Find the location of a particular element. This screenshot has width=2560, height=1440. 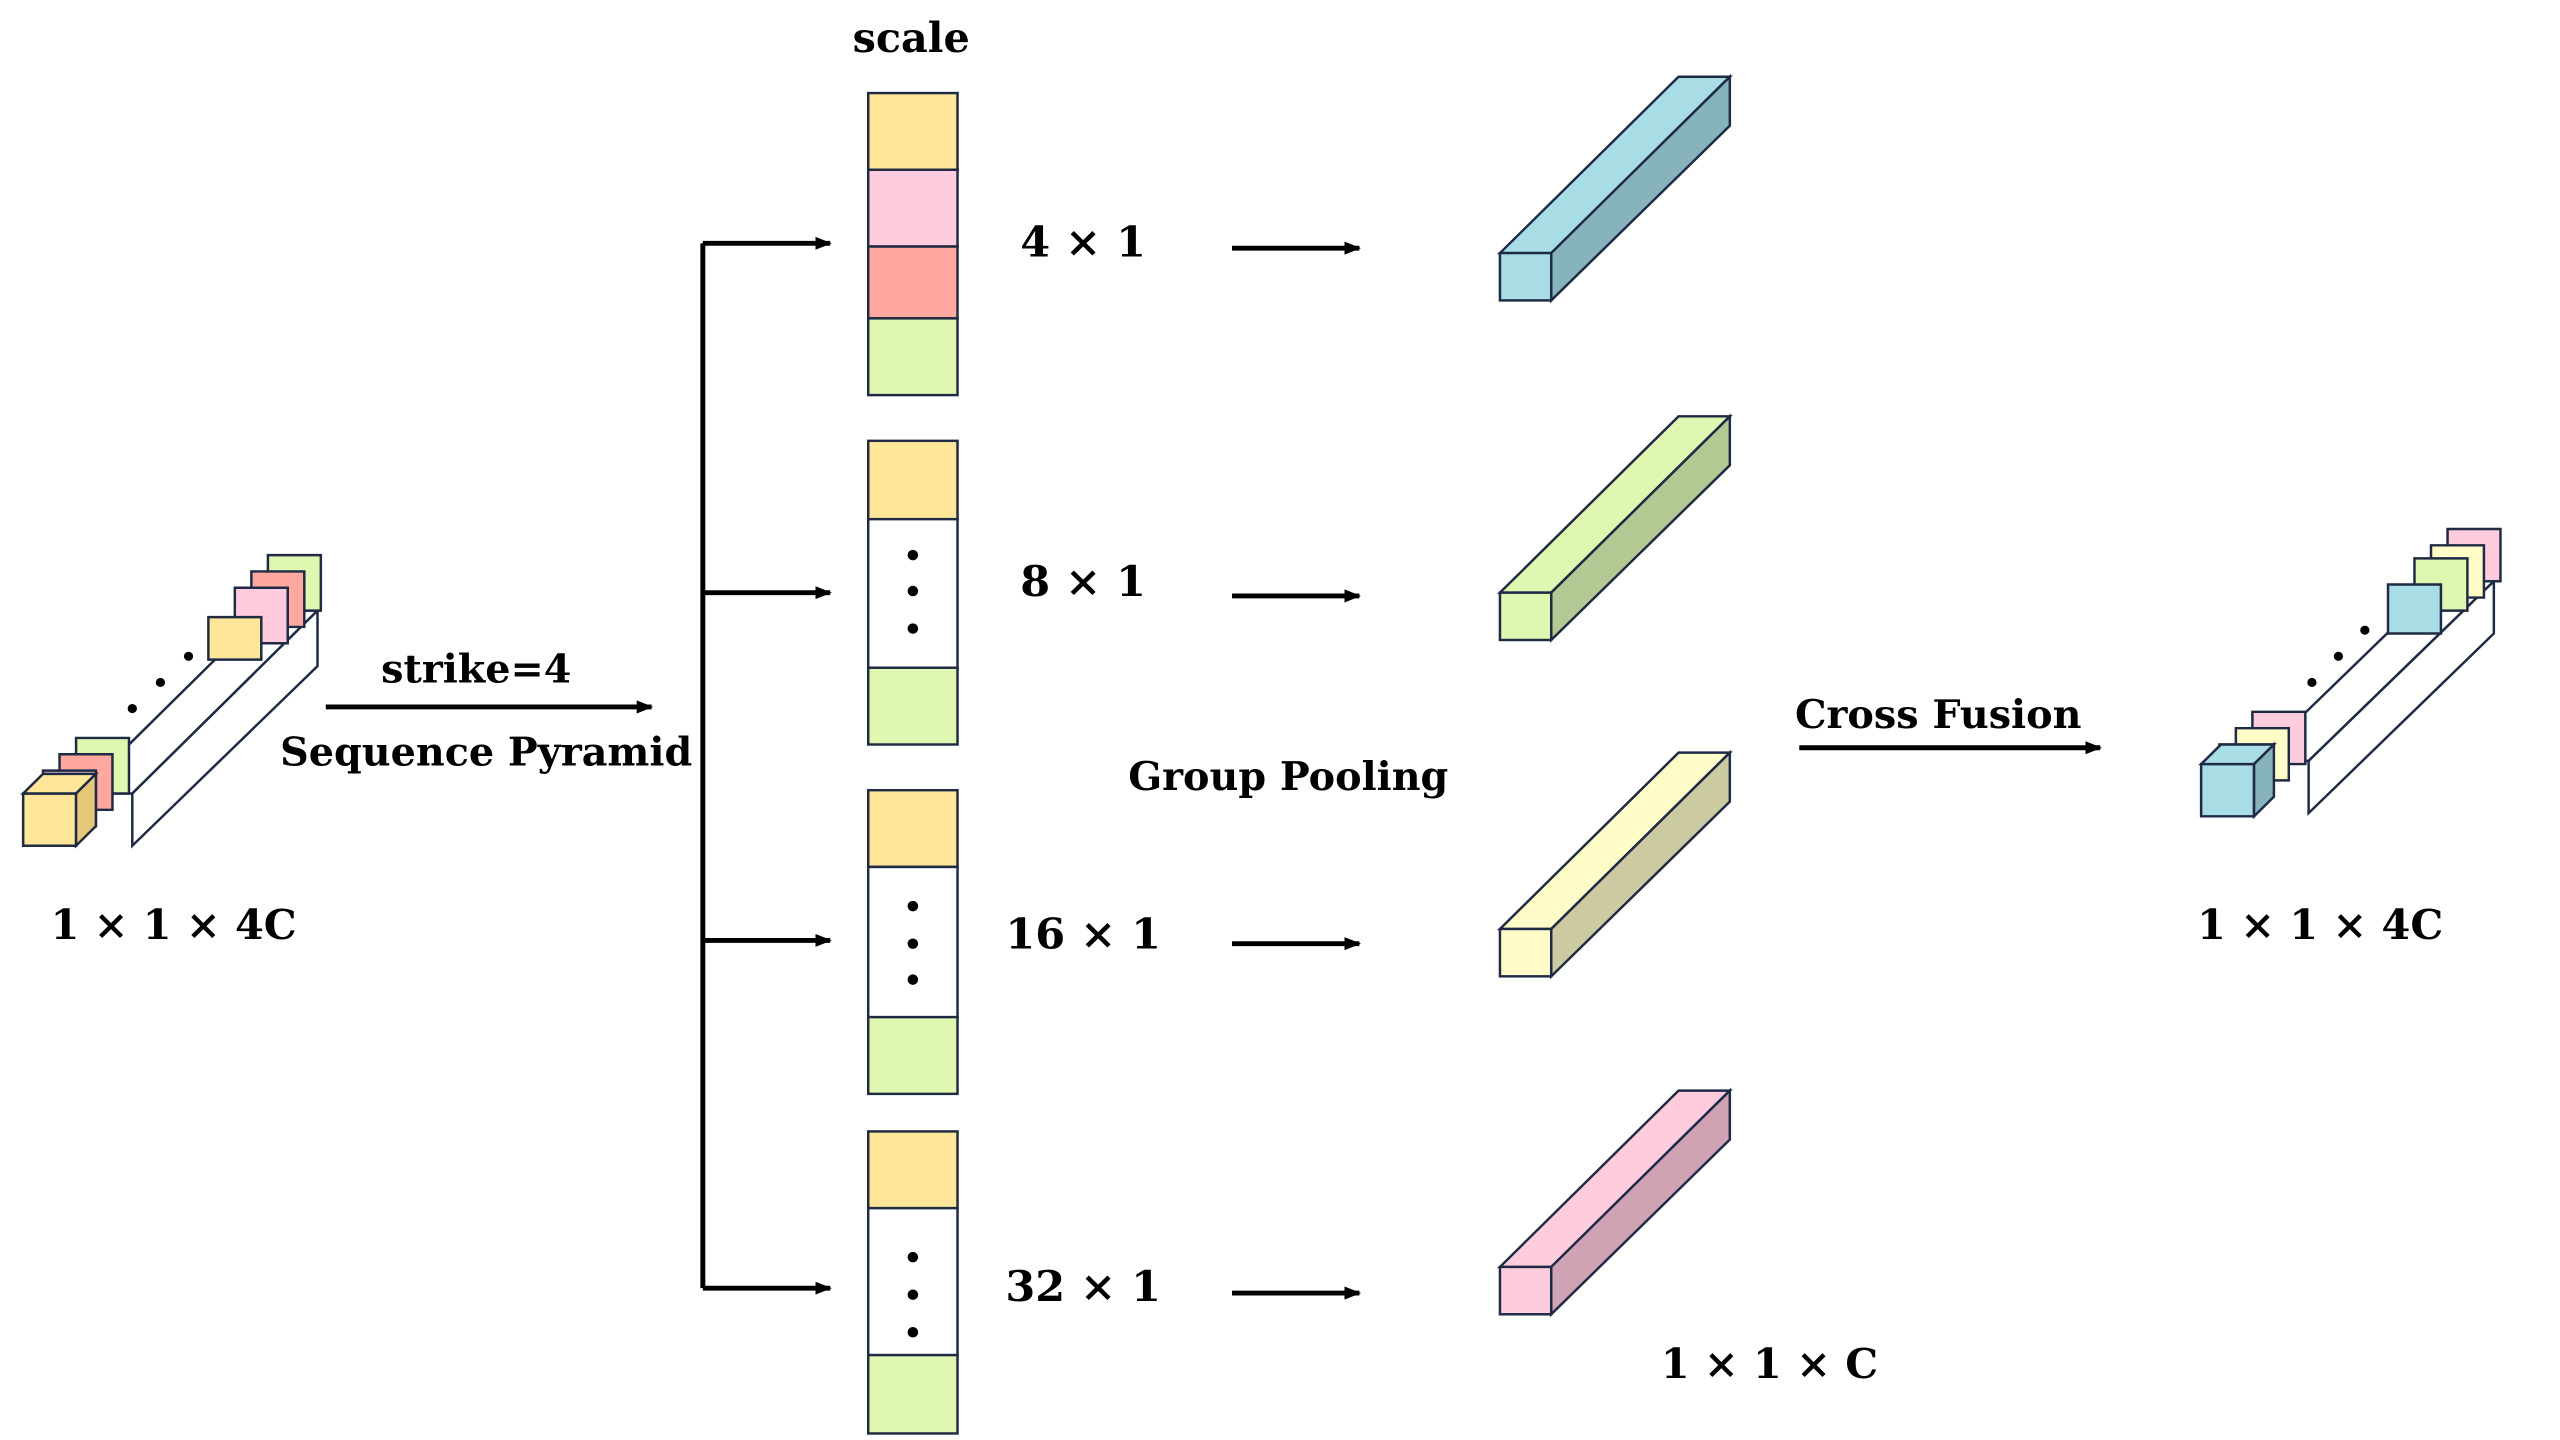

scale-stack-32x1 is located at coordinates (912, 1282).